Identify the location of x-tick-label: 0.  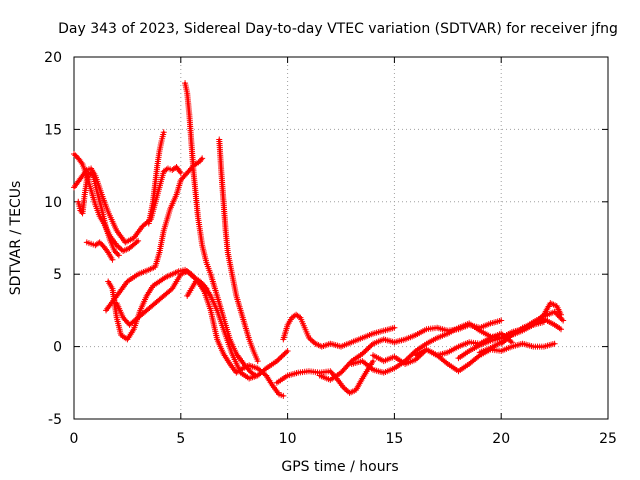
(74, 439).